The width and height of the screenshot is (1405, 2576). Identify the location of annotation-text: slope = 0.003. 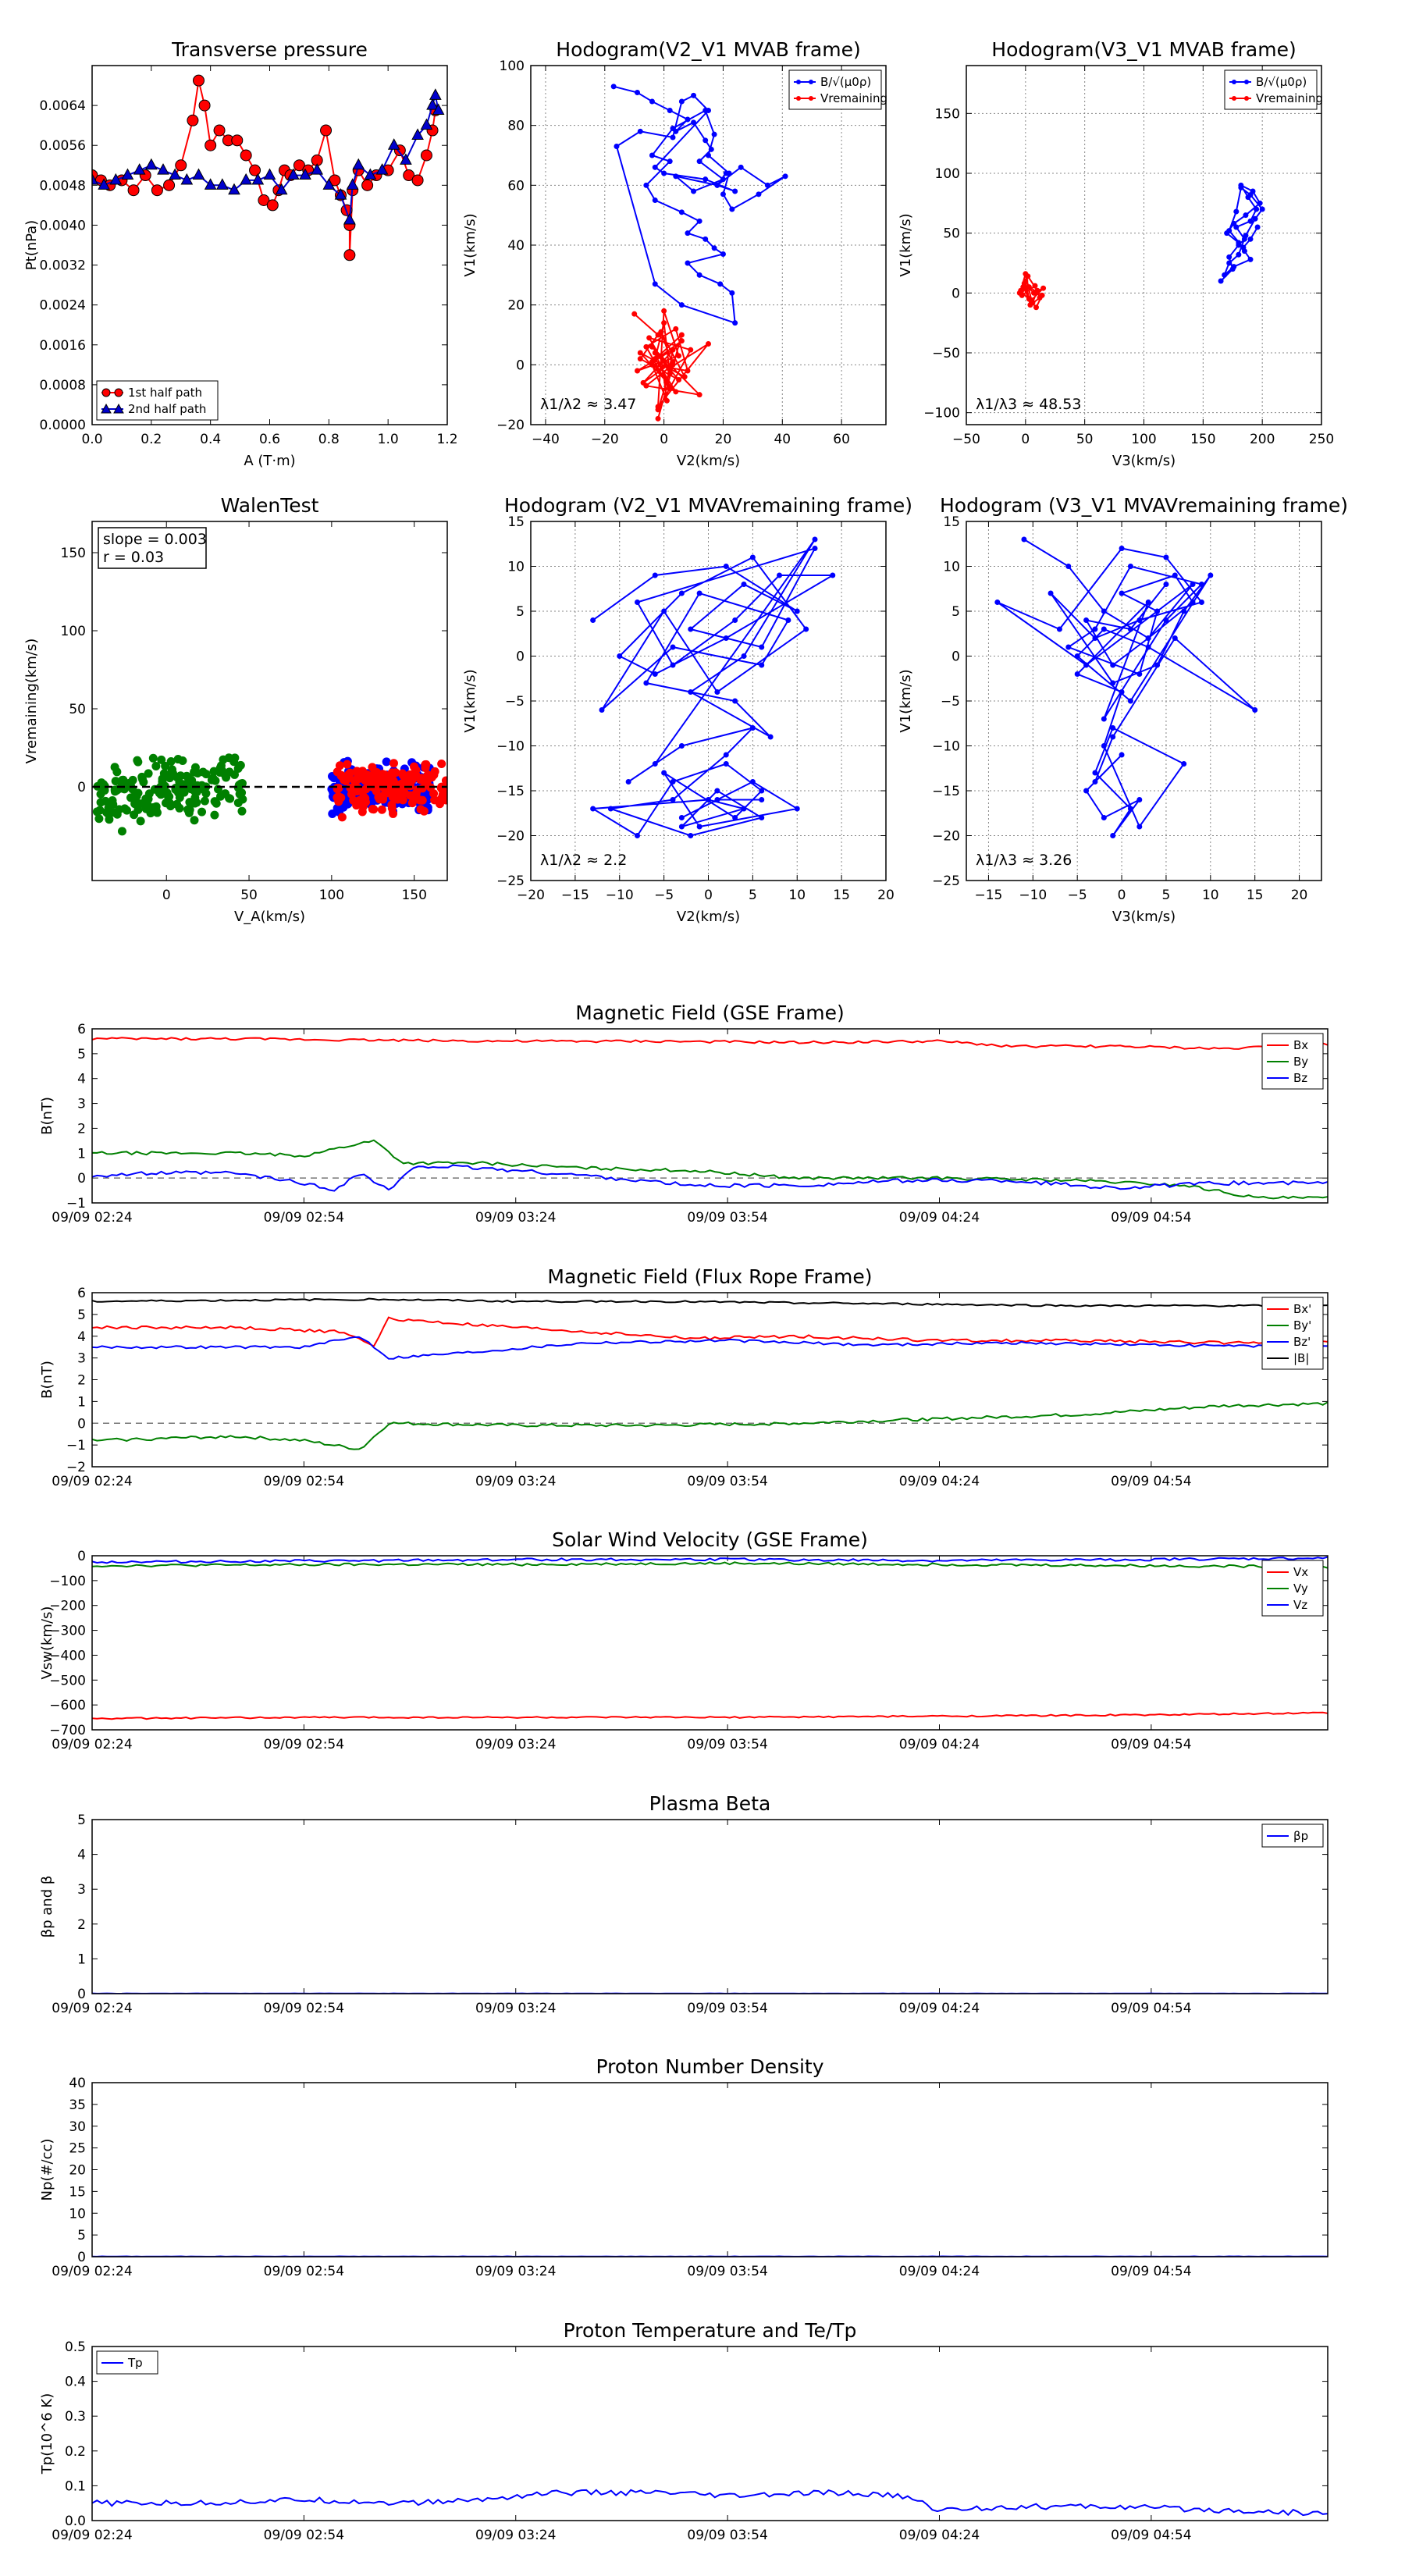
(155, 539).